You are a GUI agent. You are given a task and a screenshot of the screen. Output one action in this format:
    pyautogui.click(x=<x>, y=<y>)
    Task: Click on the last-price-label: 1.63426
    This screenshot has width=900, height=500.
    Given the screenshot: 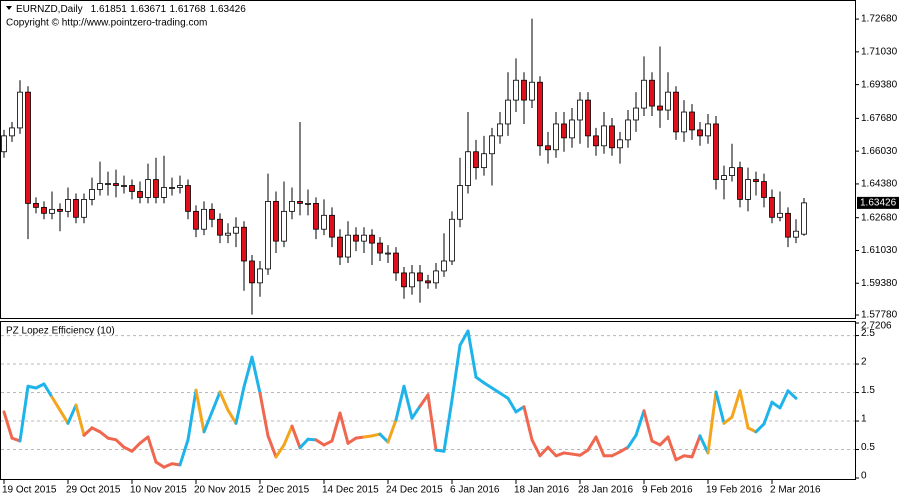 What is the action you would take?
    pyautogui.click(x=878, y=203)
    